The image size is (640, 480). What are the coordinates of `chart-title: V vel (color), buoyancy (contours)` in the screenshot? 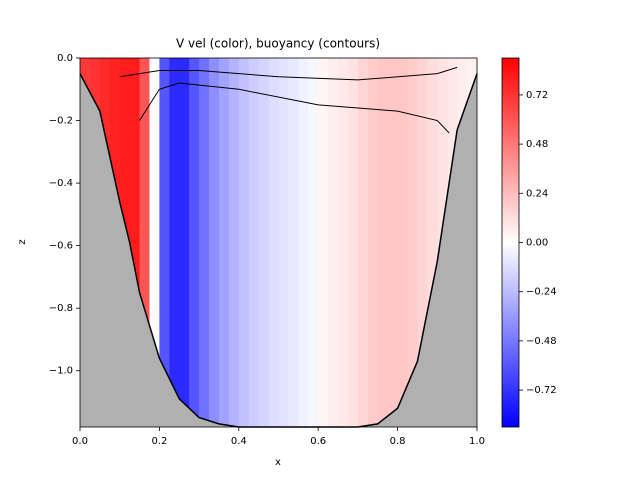 It's located at (278, 44).